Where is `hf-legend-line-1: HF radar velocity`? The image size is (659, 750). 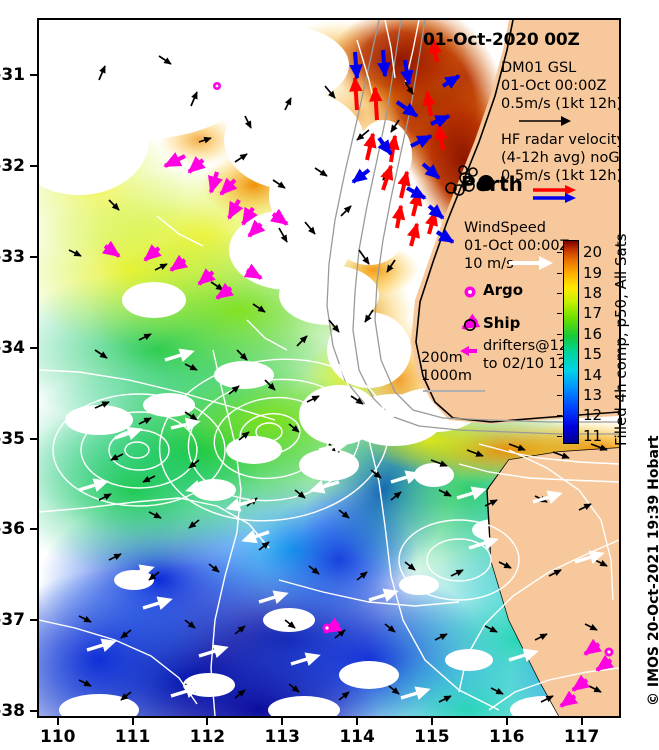 hf-legend-line-1: HF radar velocity is located at coordinates (560, 140).